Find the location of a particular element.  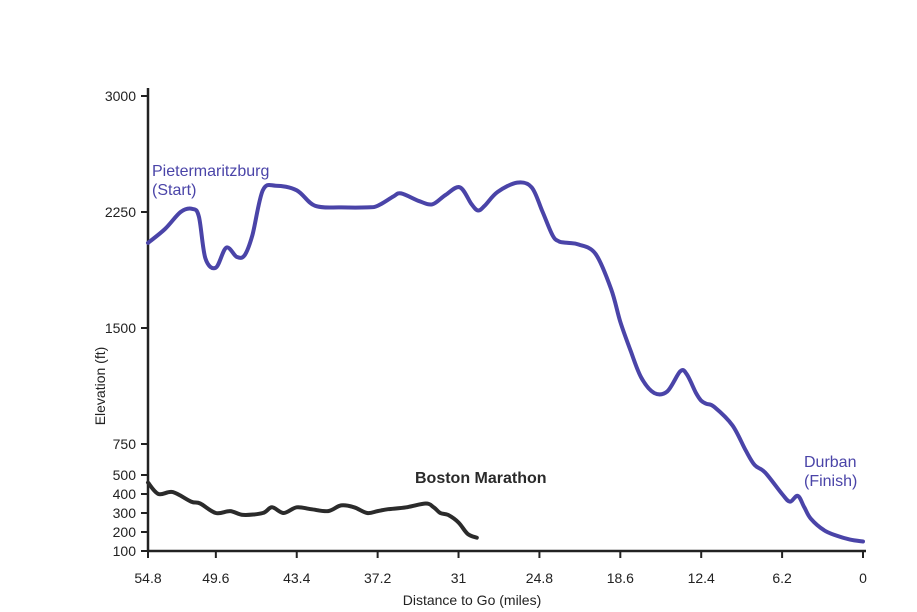

y-tick-label: 2250 is located at coordinates (120, 212).